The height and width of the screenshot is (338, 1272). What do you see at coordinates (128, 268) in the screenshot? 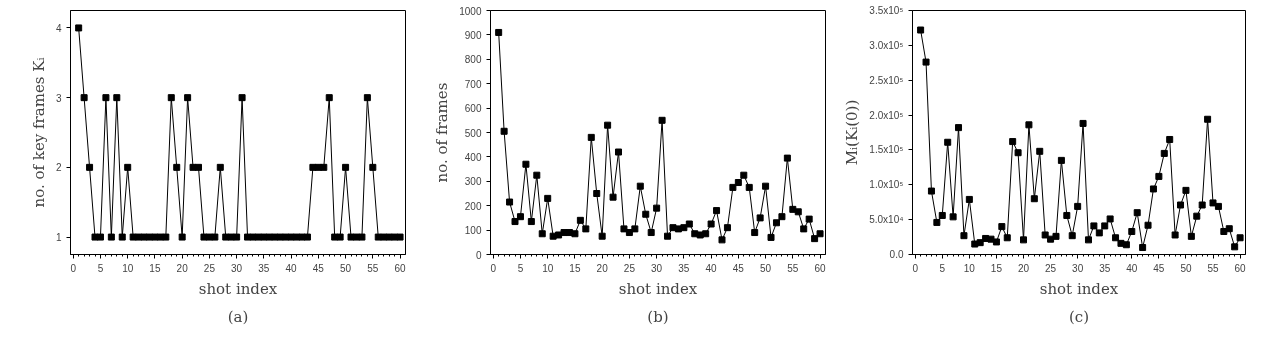
I see `x-tick-label: 10` at bounding box center [128, 268].